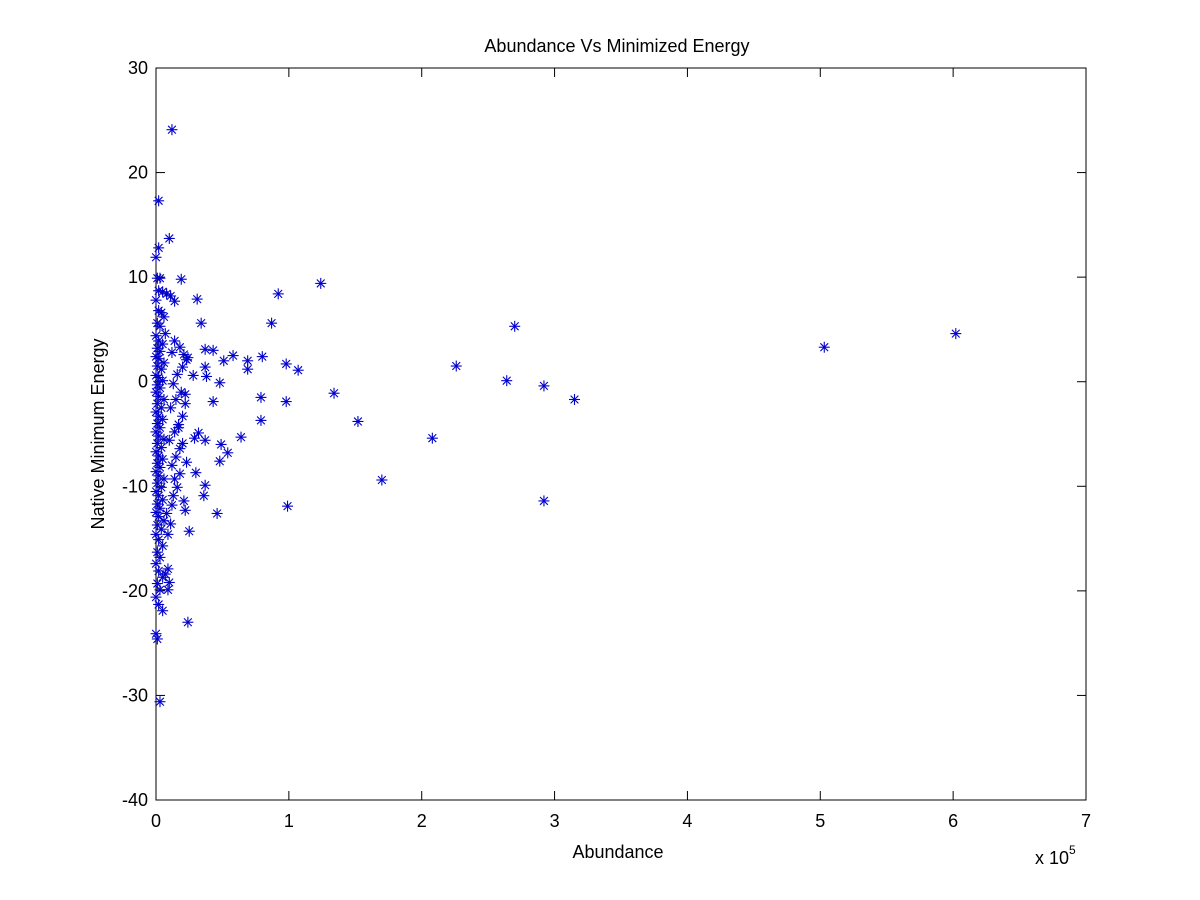 Image resolution: width=1200 pixels, height=900 pixels. What do you see at coordinates (687, 821) in the screenshot?
I see `x-tick-label: 4` at bounding box center [687, 821].